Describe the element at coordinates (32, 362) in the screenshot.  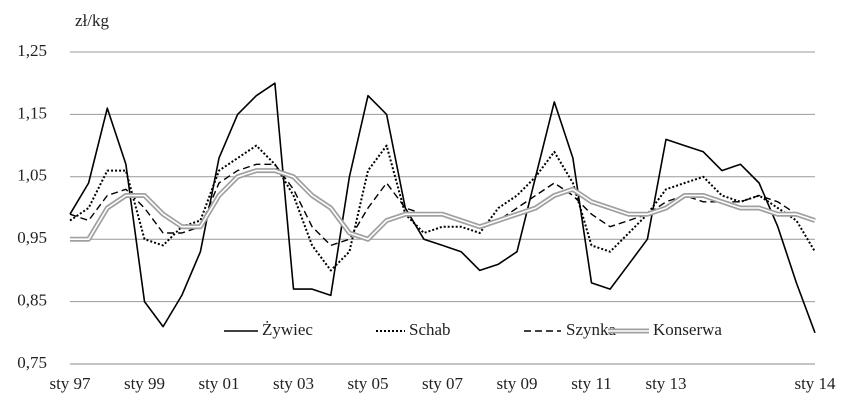
I see `y-tick-label: 0,75` at that location.